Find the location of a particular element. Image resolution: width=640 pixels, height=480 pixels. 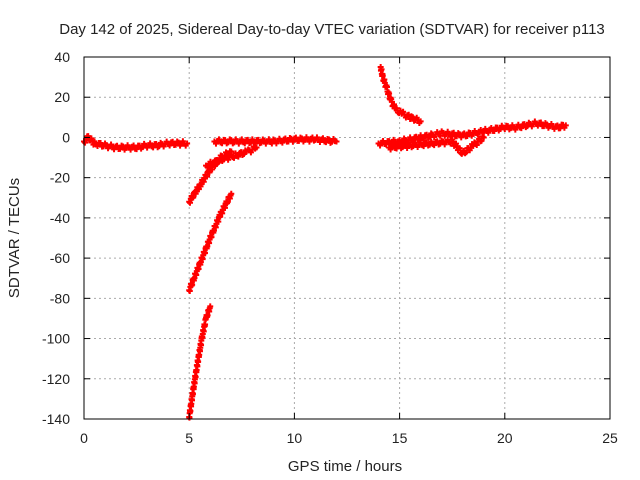

x-tick-label: 25 is located at coordinates (610, 438).